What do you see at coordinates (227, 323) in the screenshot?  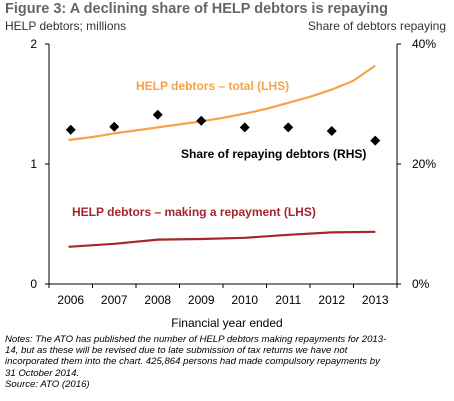 I see `x-axis-label: Financial year ended` at bounding box center [227, 323].